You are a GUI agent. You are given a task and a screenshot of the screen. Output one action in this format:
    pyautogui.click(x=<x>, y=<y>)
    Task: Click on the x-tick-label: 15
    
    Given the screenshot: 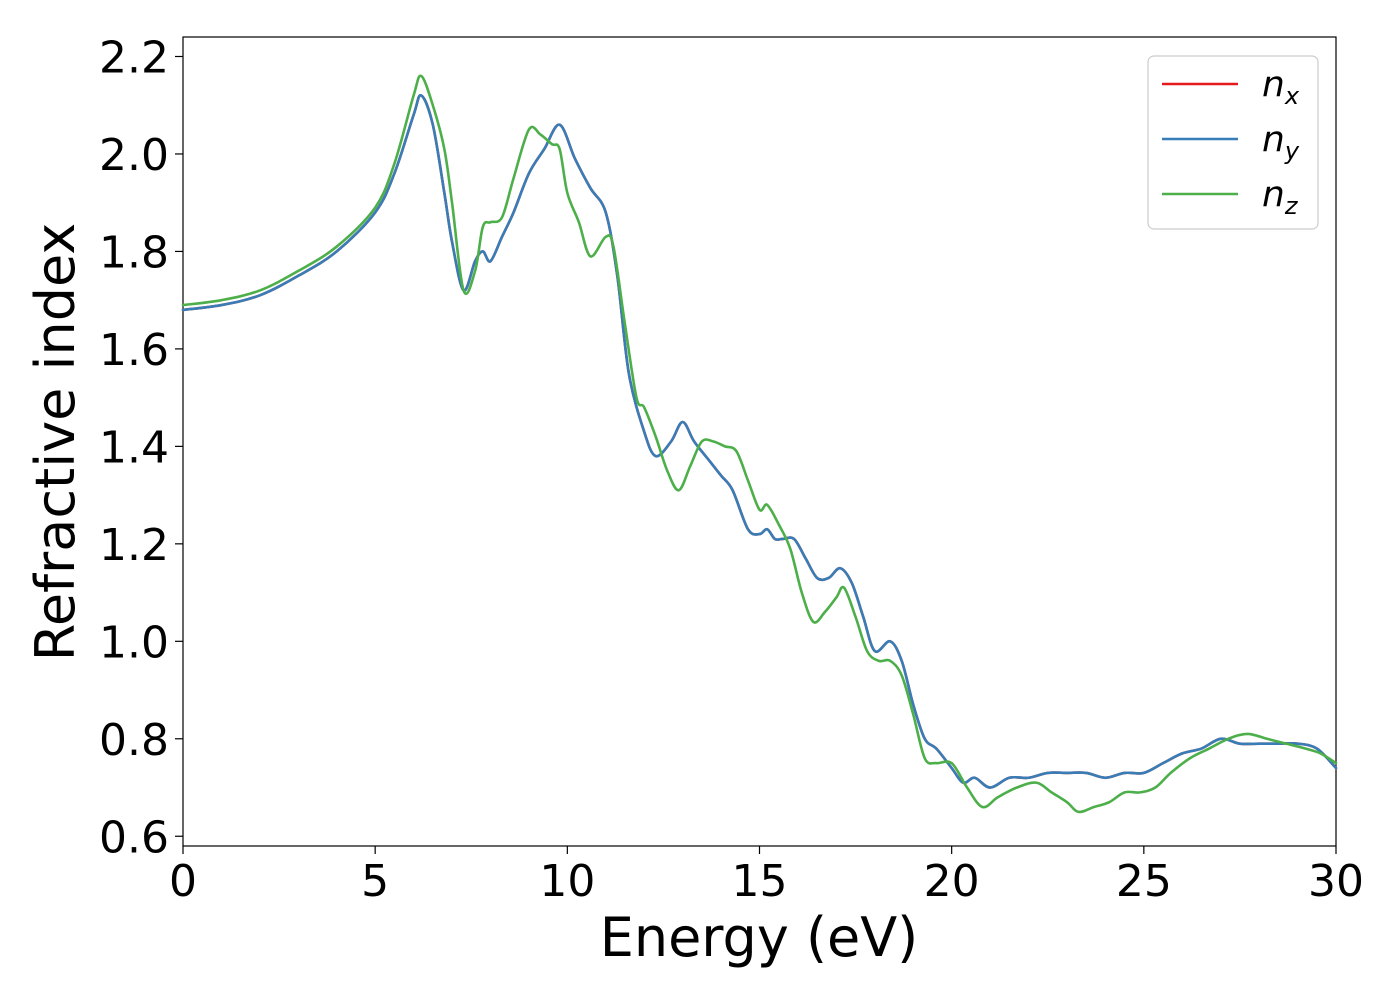 What is the action you would take?
    pyautogui.click(x=760, y=881)
    